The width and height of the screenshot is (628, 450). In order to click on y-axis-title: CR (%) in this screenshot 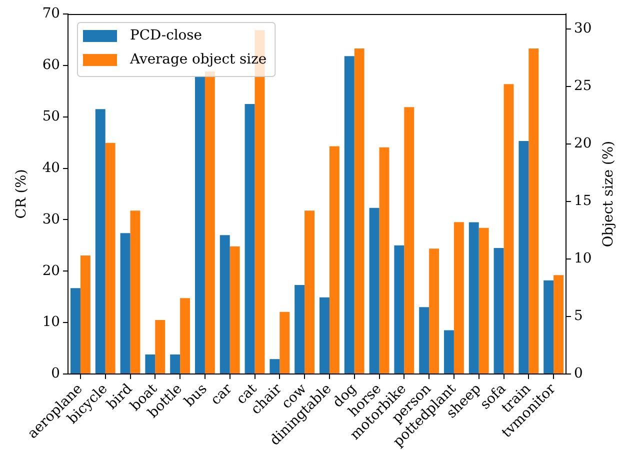, I will do `click(22, 194)`.